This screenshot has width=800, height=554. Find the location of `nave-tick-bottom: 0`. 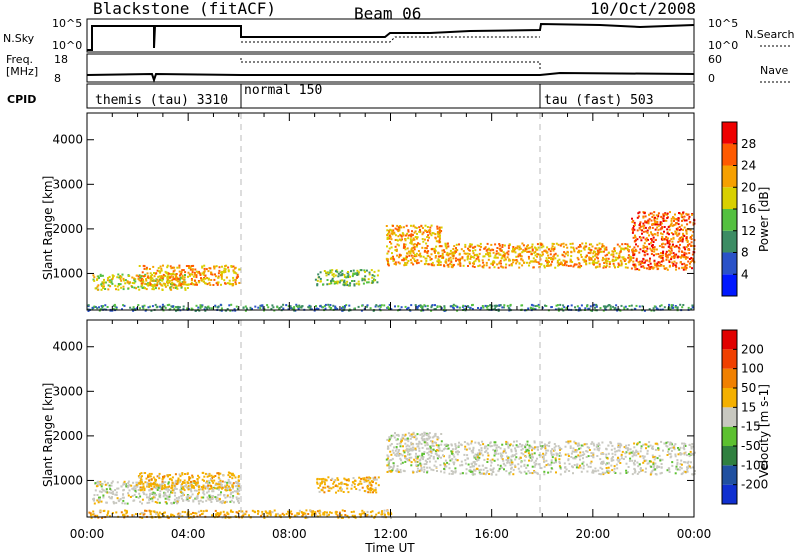

nave-tick-bottom: 0 is located at coordinates (711, 78).